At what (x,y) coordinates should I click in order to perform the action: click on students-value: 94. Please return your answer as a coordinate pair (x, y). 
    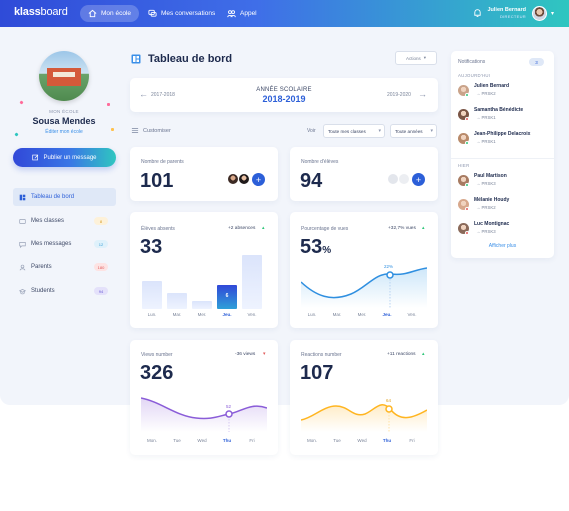
    Looking at the image, I should click on (311, 181).